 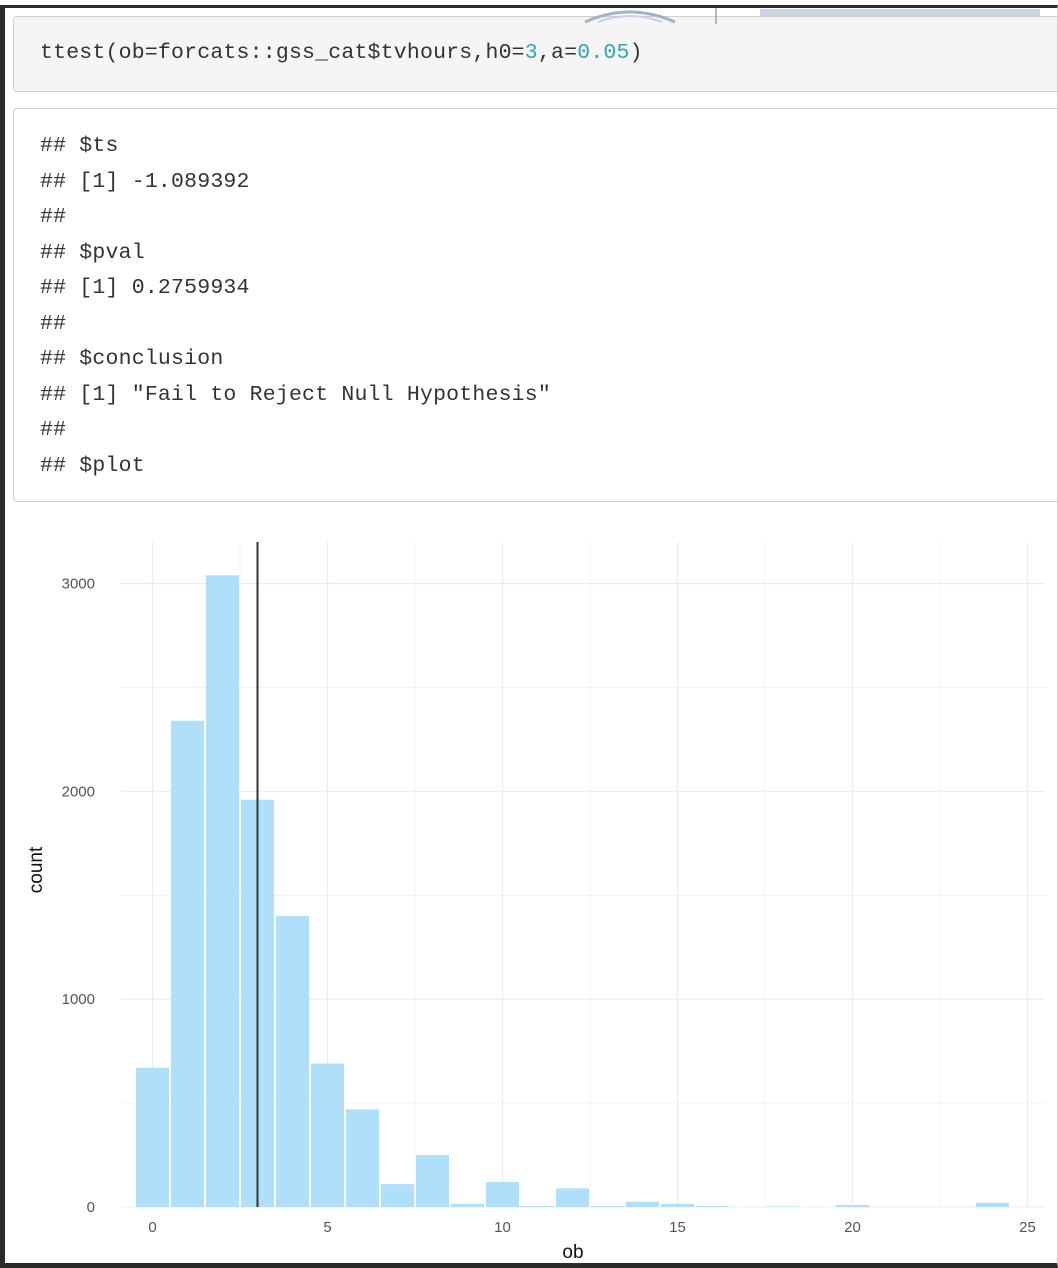 I want to click on university-logo, so click(x=818, y=16).